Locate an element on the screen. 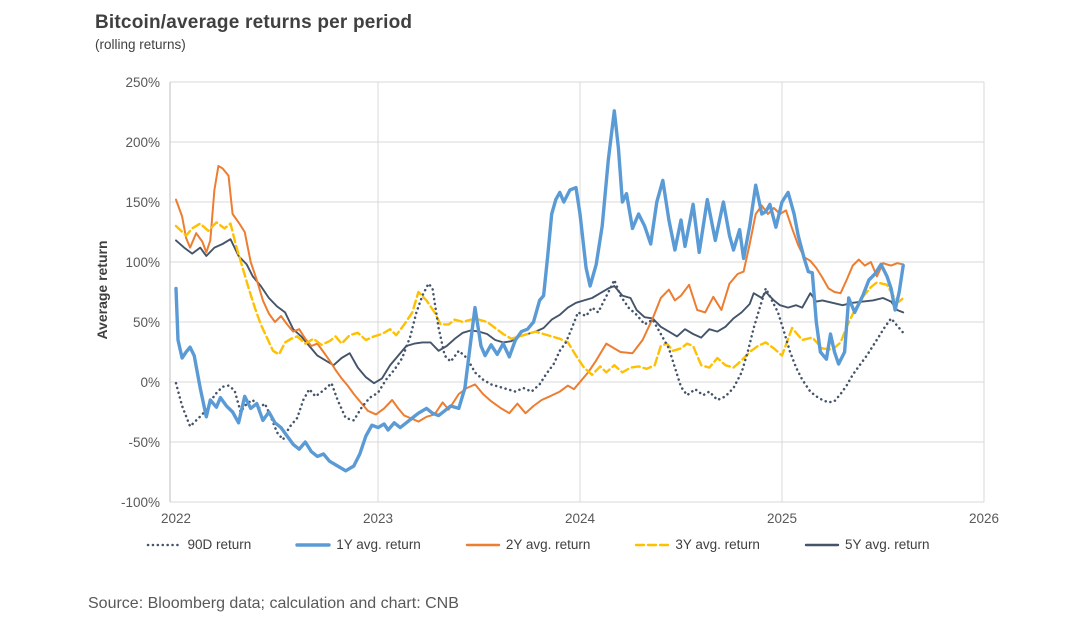 The width and height of the screenshot is (1076, 642). legend-label-5y-avg-return: 5Y avg. return is located at coordinates (887, 544).